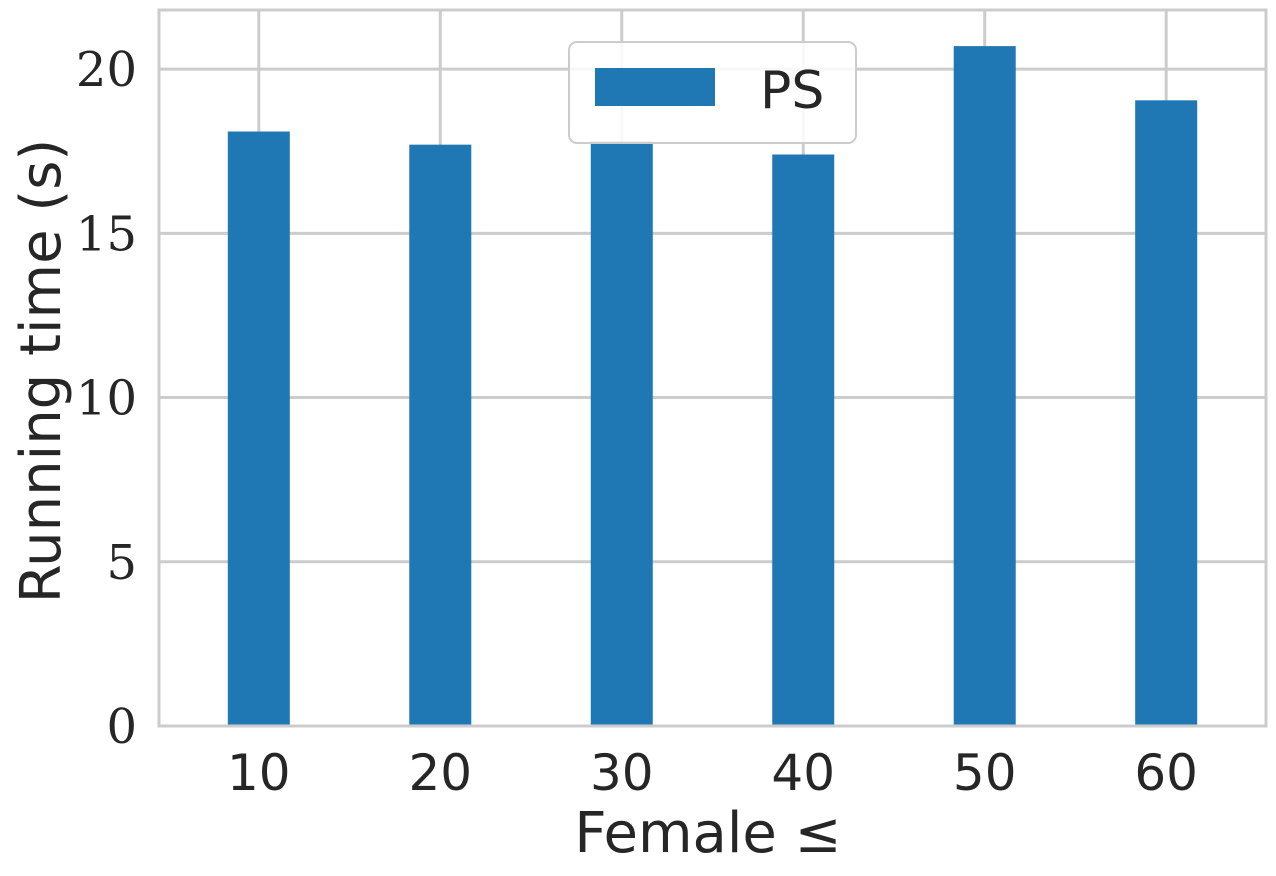 Image resolution: width=1276 pixels, height=876 pixels. I want to click on x-tick-label: 20, so click(440, 773).